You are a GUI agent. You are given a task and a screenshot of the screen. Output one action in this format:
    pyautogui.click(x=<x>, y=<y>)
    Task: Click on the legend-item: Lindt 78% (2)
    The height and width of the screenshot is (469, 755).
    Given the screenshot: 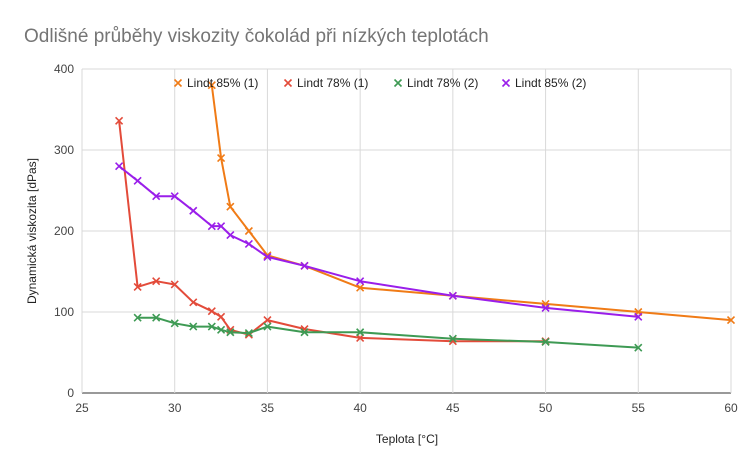 What is the action you would take?
    pyautogui.click(x=435, y=83)
    